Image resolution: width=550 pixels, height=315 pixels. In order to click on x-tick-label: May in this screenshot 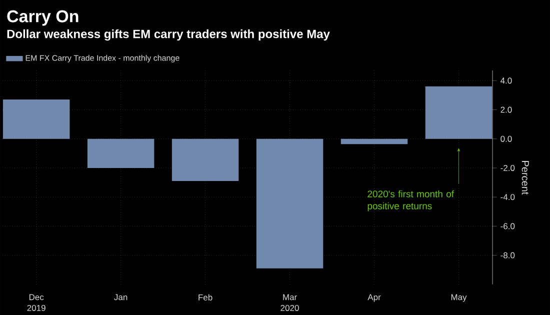, I will do `click(459, 298)`.